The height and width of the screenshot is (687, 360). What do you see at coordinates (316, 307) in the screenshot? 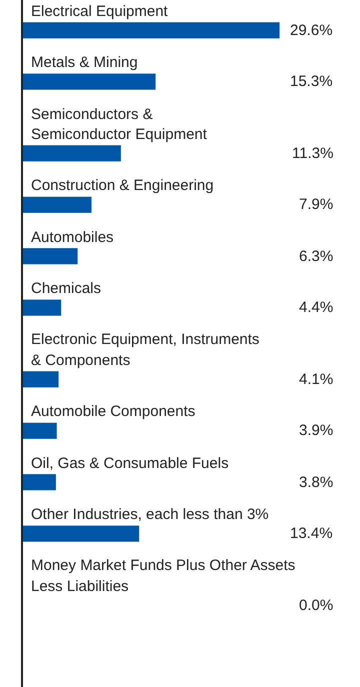
I see `data-label: 4.4%` at bounding box center [316, 307].